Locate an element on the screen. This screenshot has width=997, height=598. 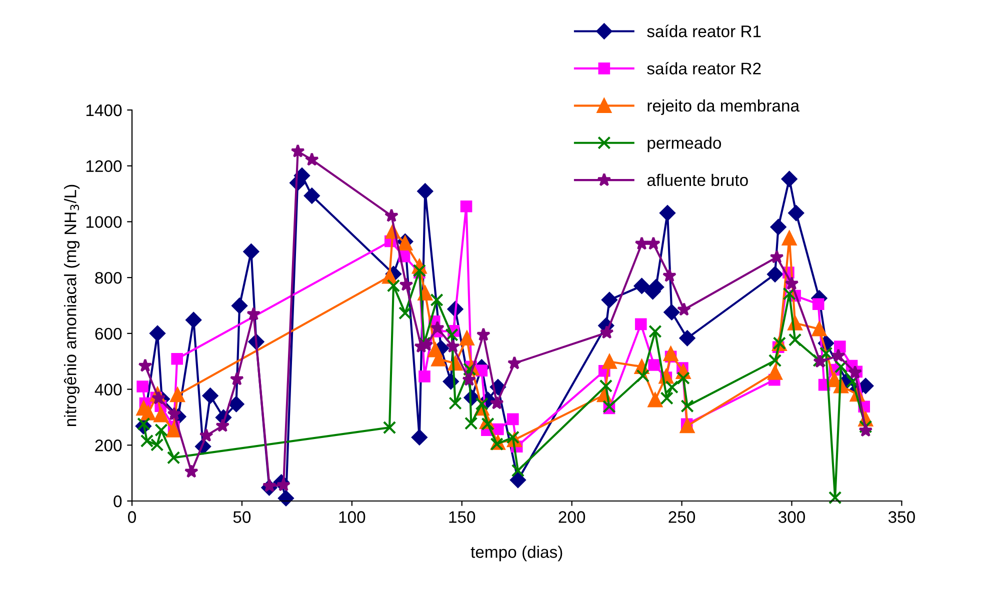
y-tick-label: 400 is located at coordinates (108, 390).